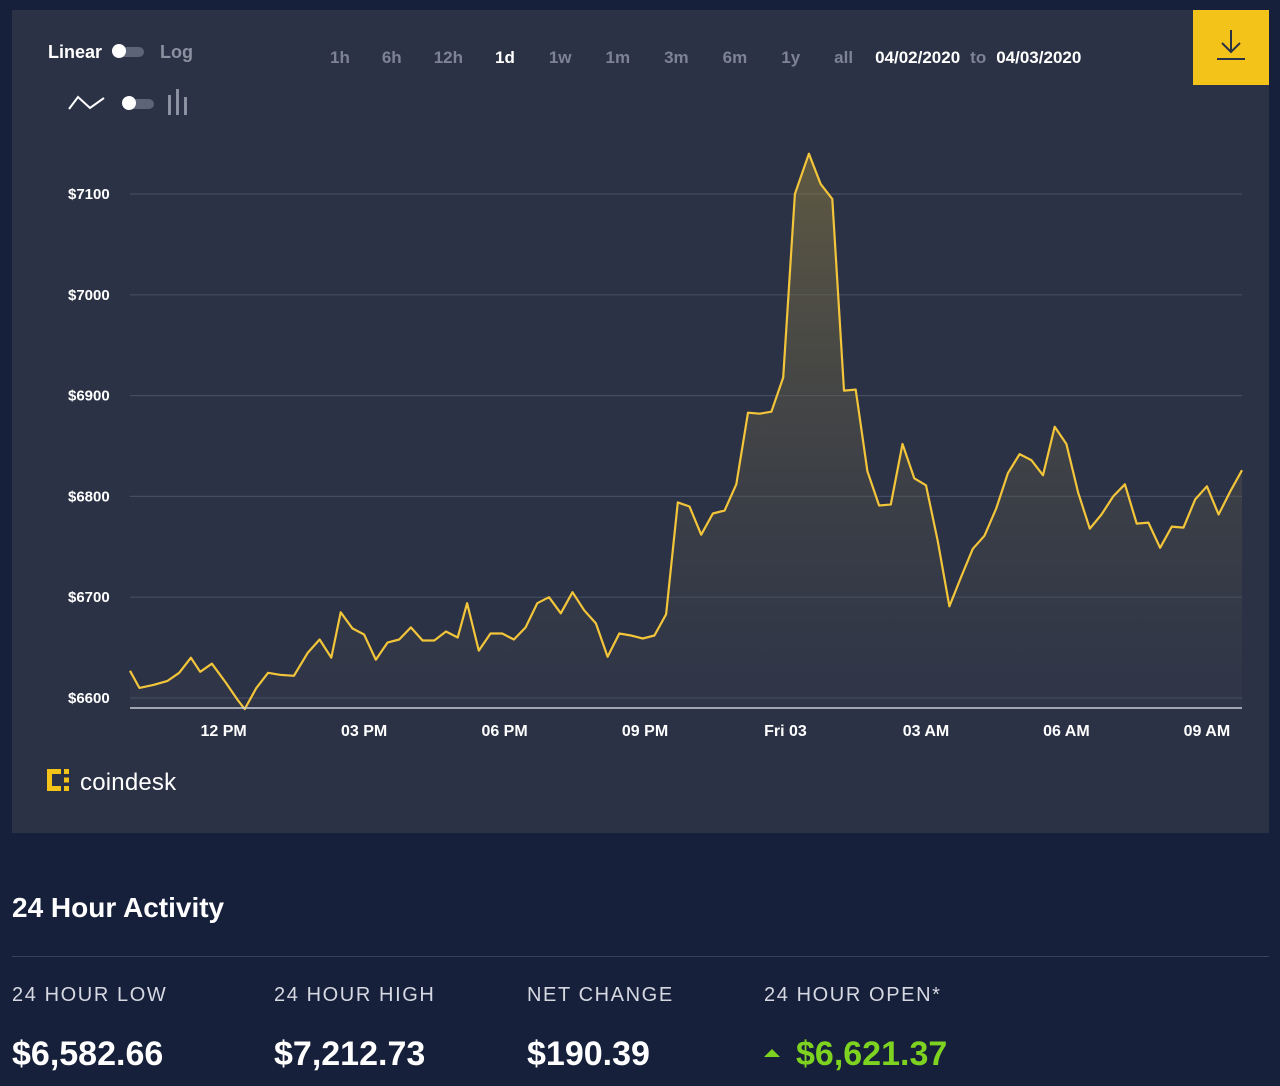  I want to click on scale-switch, so click(128, 51).